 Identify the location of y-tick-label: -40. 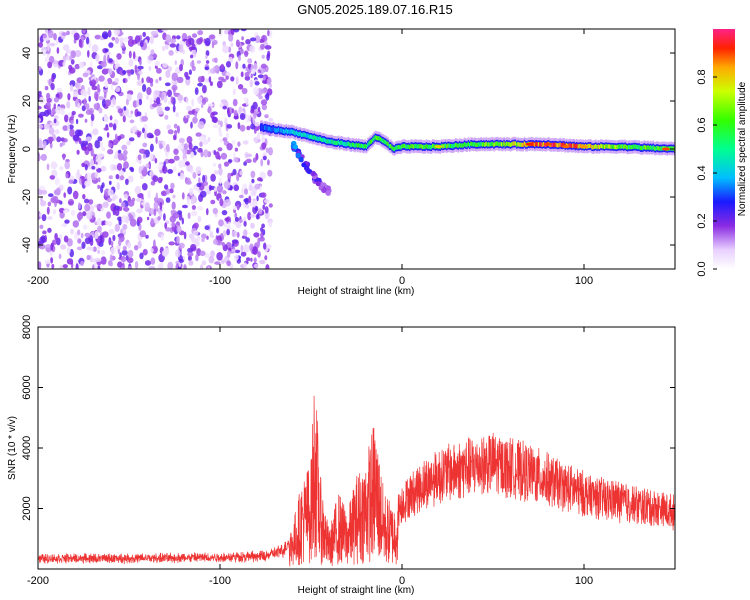
(27, 245).